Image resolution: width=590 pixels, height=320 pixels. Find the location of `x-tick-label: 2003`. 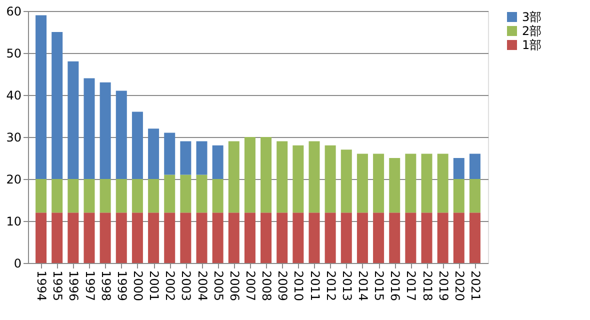

x-tick-label: 2003 is located at coordinates (186, 286).